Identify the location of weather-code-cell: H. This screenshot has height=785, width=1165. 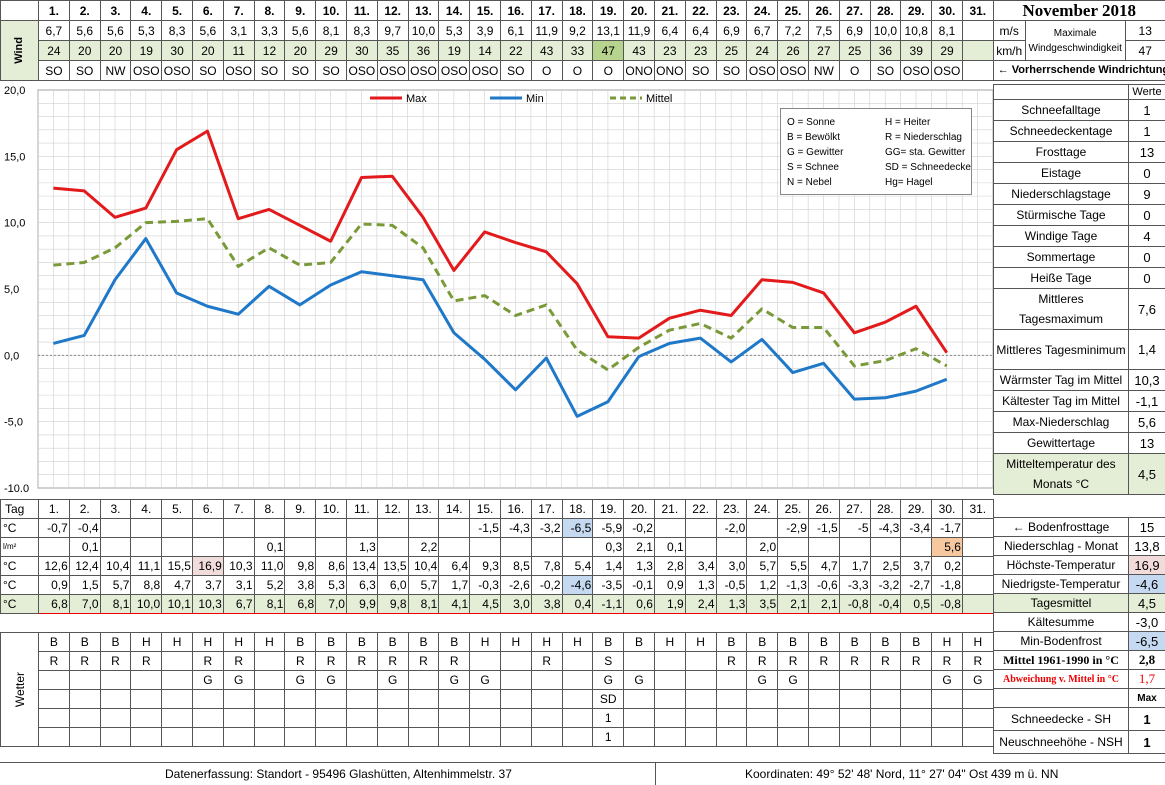
(977, 642).